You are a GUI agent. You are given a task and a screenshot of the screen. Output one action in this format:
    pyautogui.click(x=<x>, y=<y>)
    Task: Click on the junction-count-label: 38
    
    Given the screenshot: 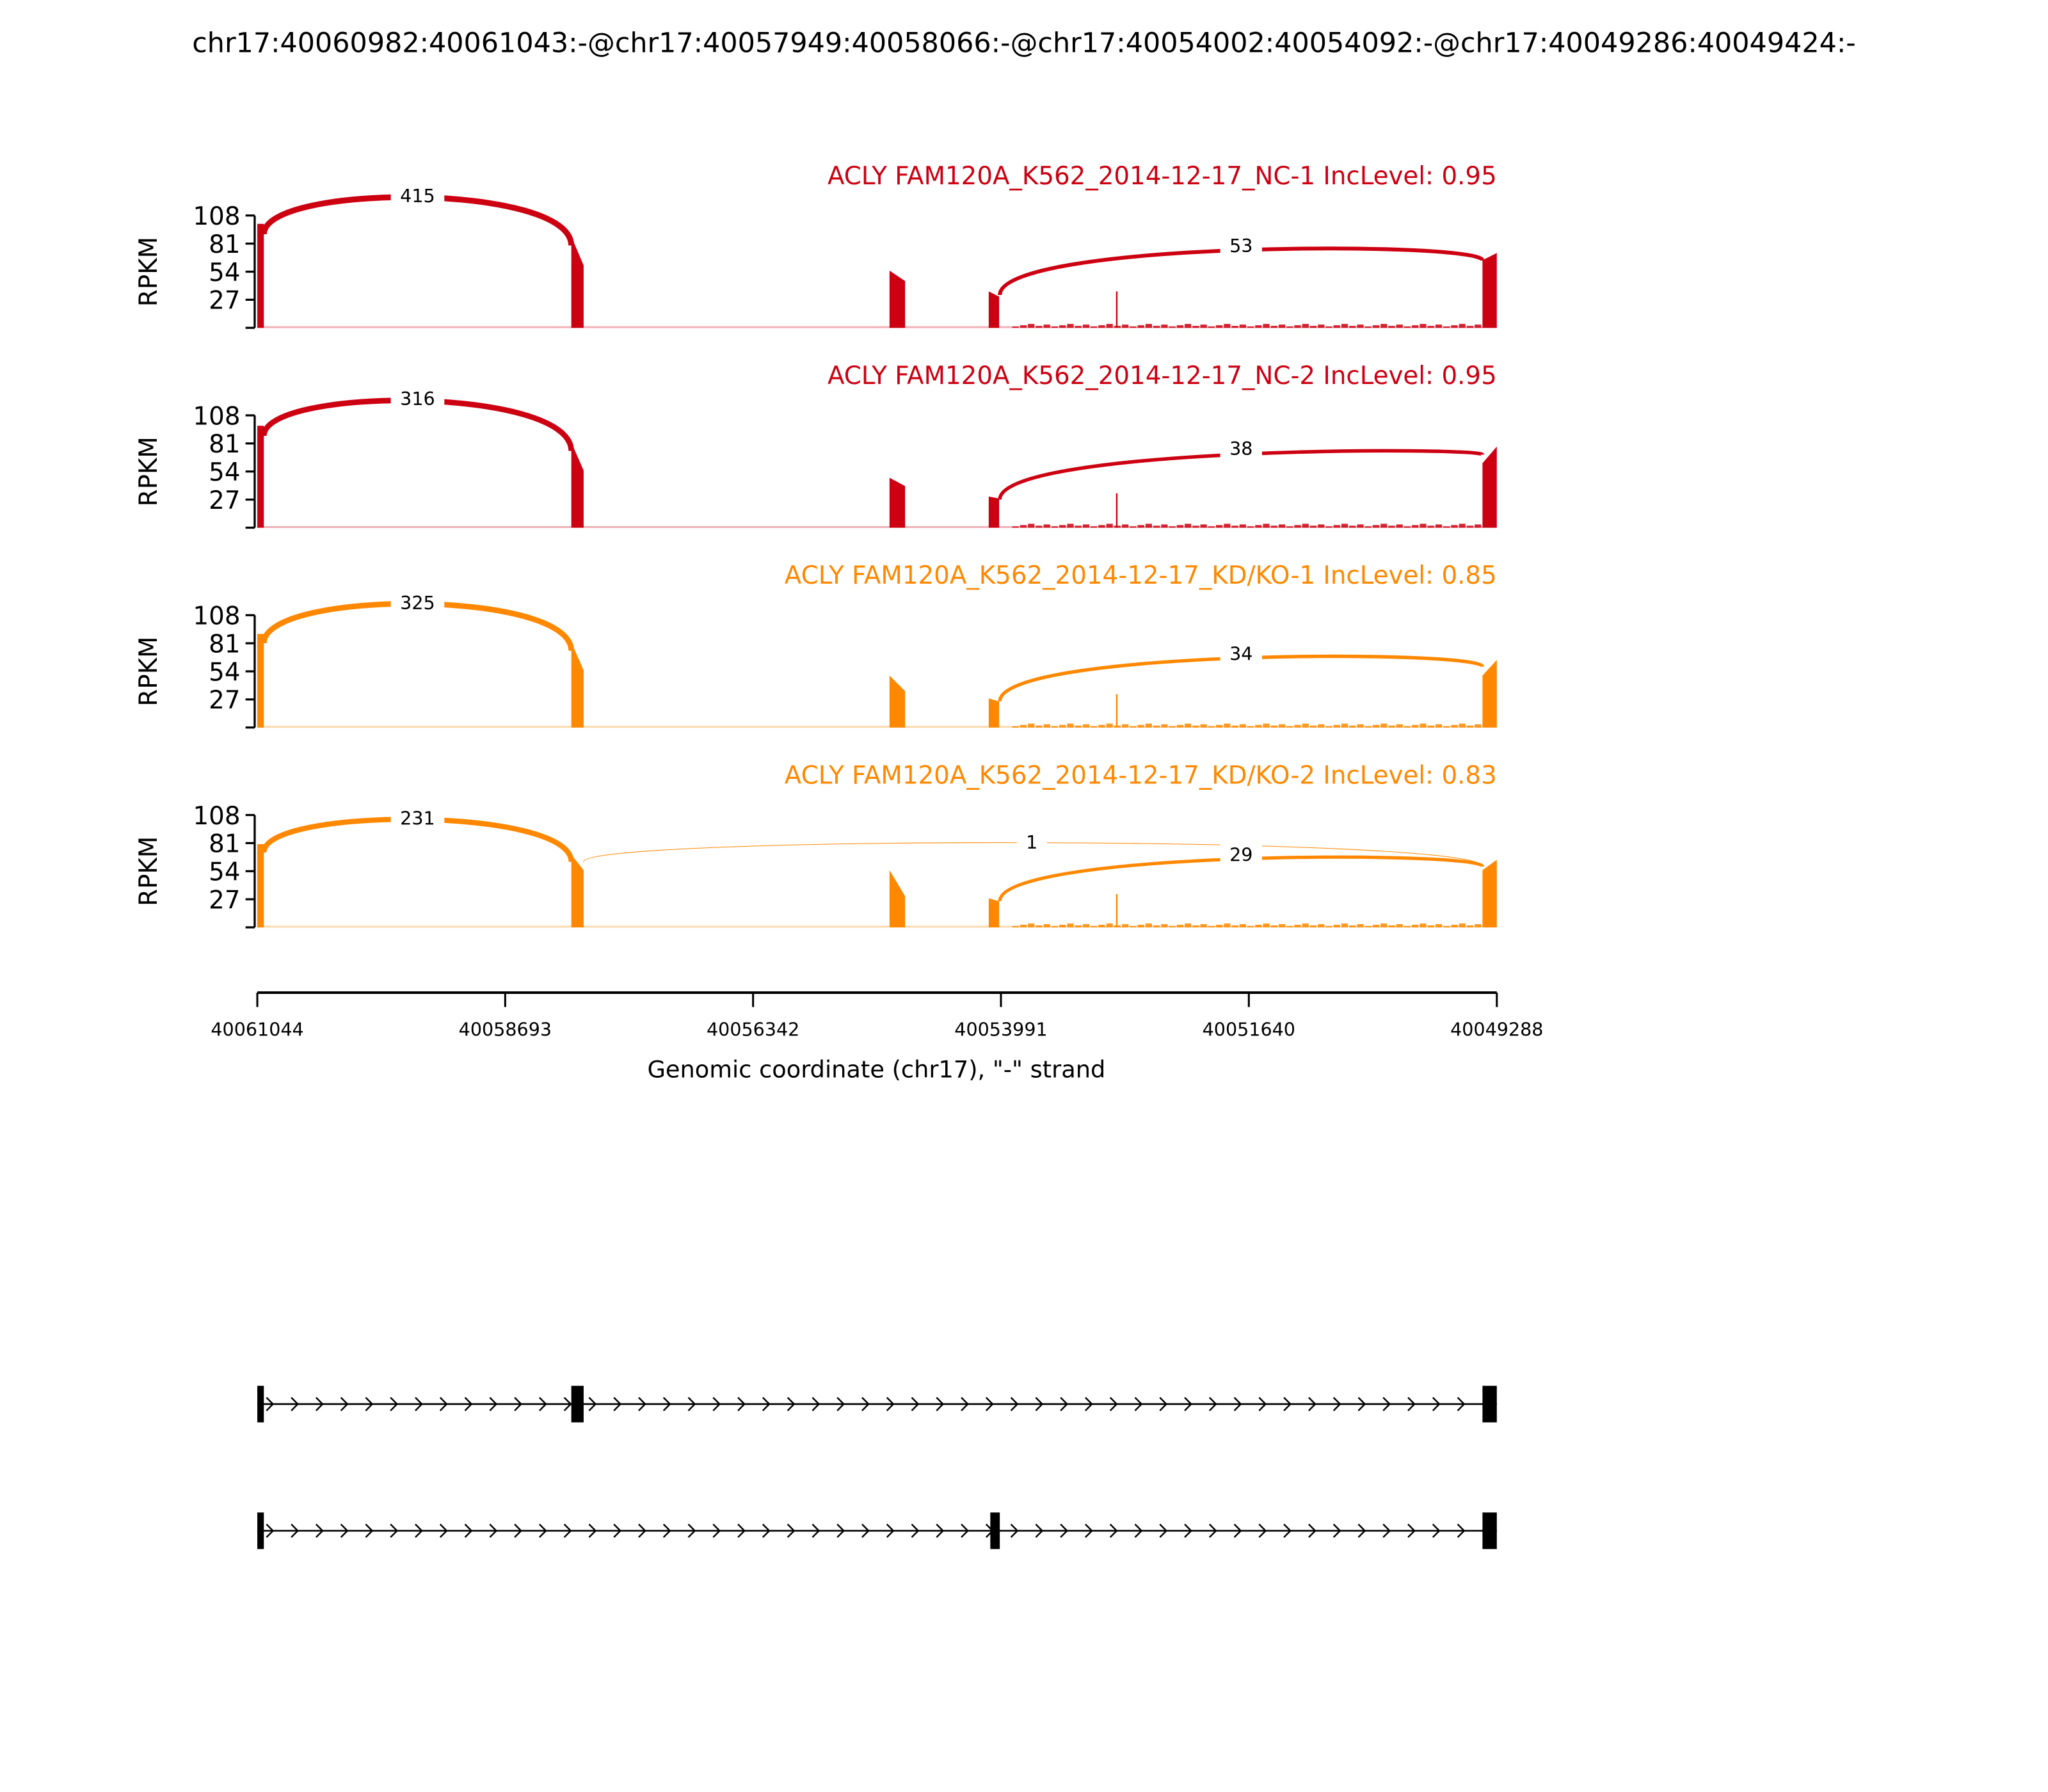 What is the action you would take?
    pyautogui.click(x=1240, y=449)
    